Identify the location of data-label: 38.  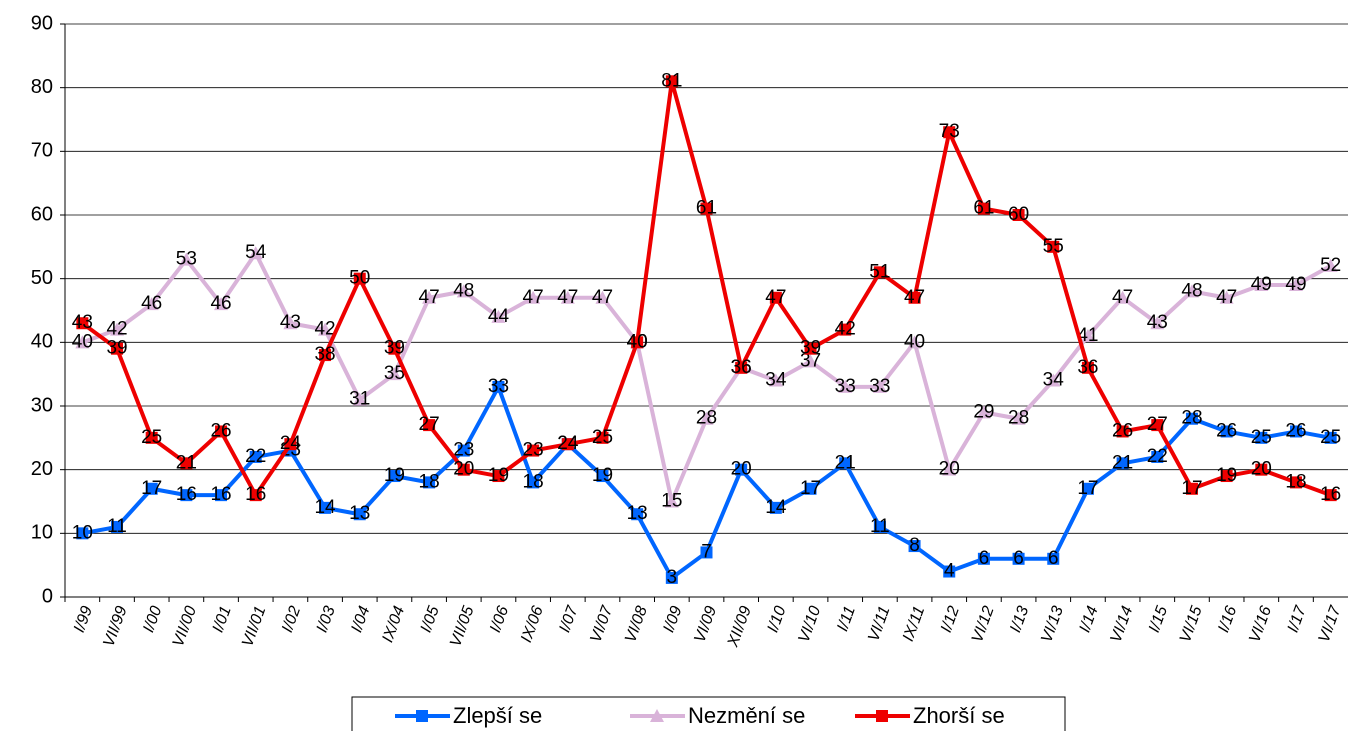
(324, 354).